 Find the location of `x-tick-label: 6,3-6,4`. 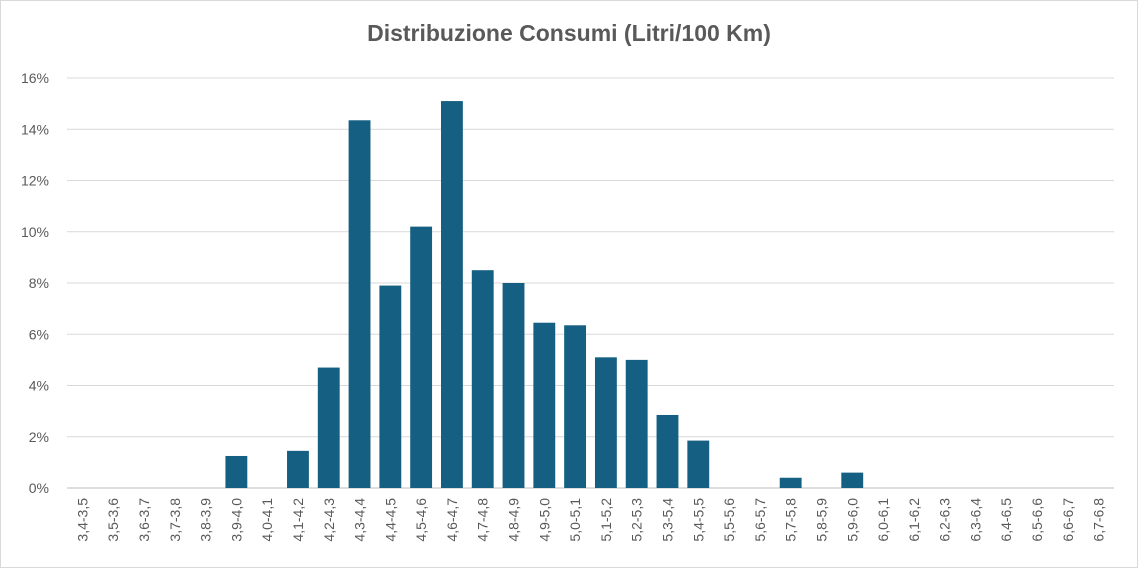

x-tick-label: 6,3-6,4 is located at coordinates (975, 520).